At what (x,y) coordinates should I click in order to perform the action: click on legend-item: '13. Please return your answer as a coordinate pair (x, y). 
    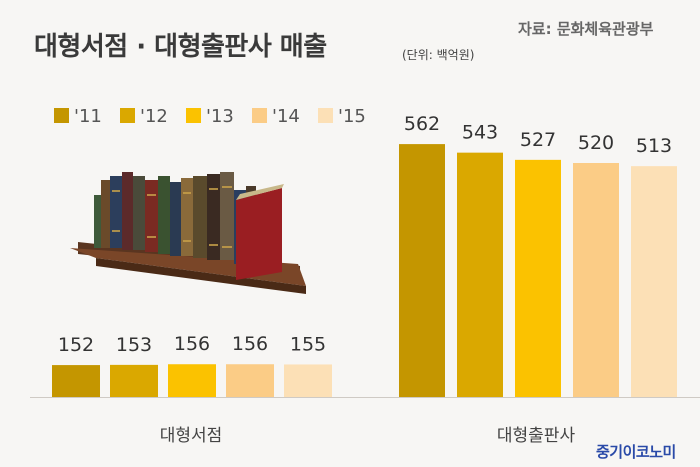
    Looking at the image, I should click on (210, 116).